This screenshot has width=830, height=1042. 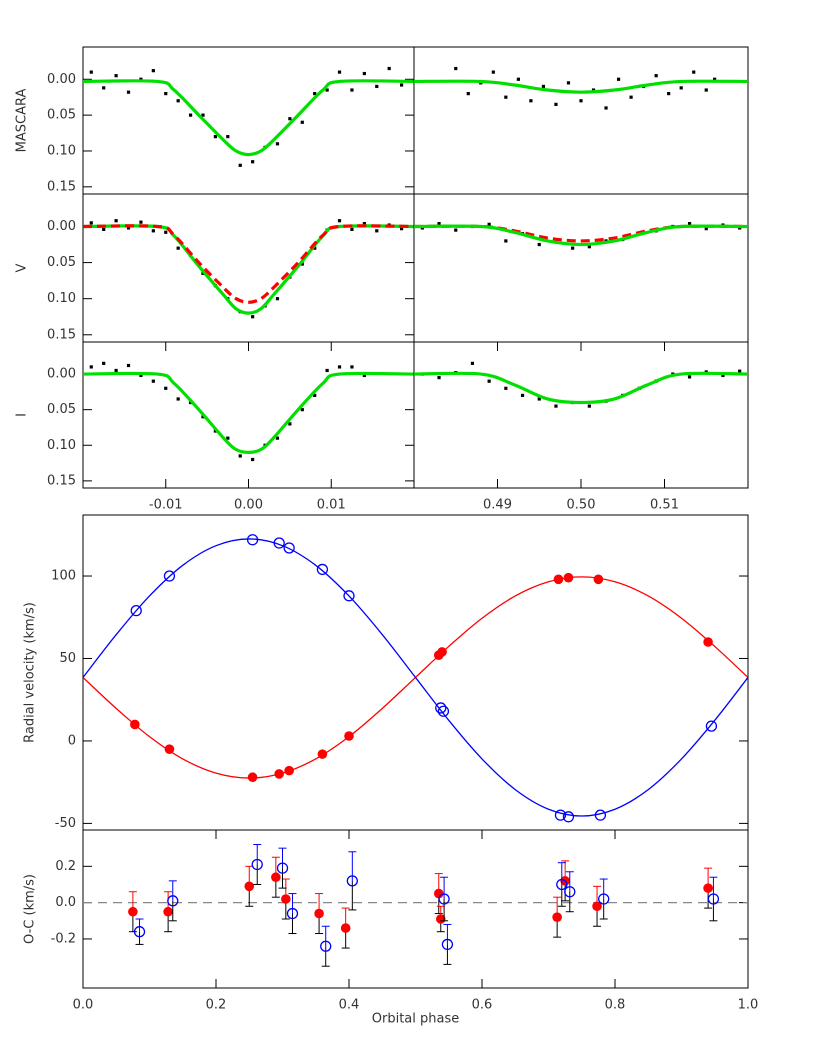 What do you see at coordinates (65, 866) in the screenshot?
I see `y-tick-label: 0.2` at bounding box center [65, 866].